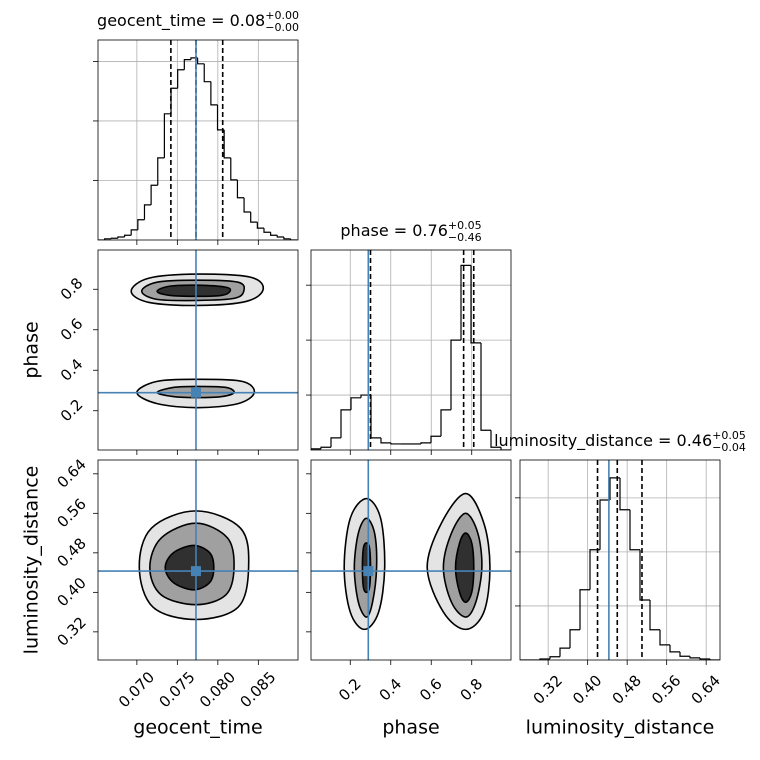 The image size is (760, 760). I want to click on x-tick-label: 0.8, so click(472, 690).